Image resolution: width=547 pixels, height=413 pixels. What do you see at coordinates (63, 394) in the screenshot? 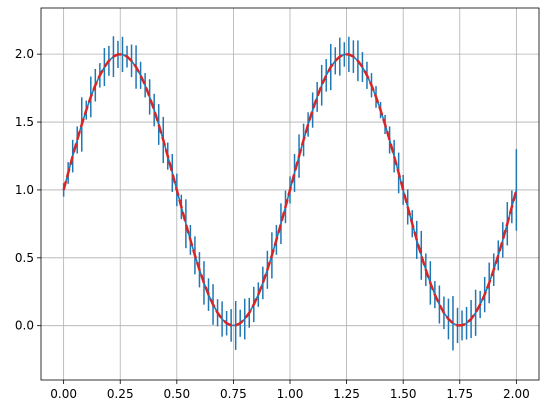
I see `x-tick-label: 0.00` at bounding box center [63, 394].